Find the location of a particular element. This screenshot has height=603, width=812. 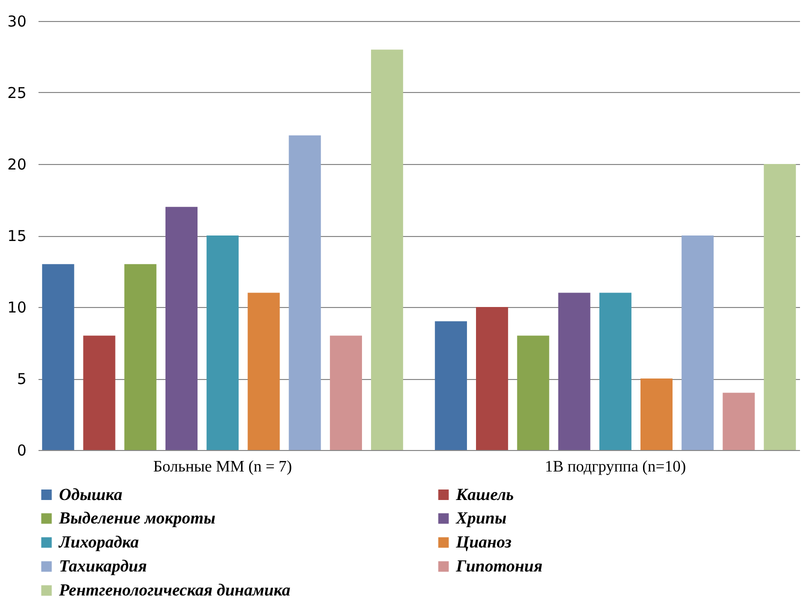

y-tick-label: 0 is located at coordinates (21, 451).